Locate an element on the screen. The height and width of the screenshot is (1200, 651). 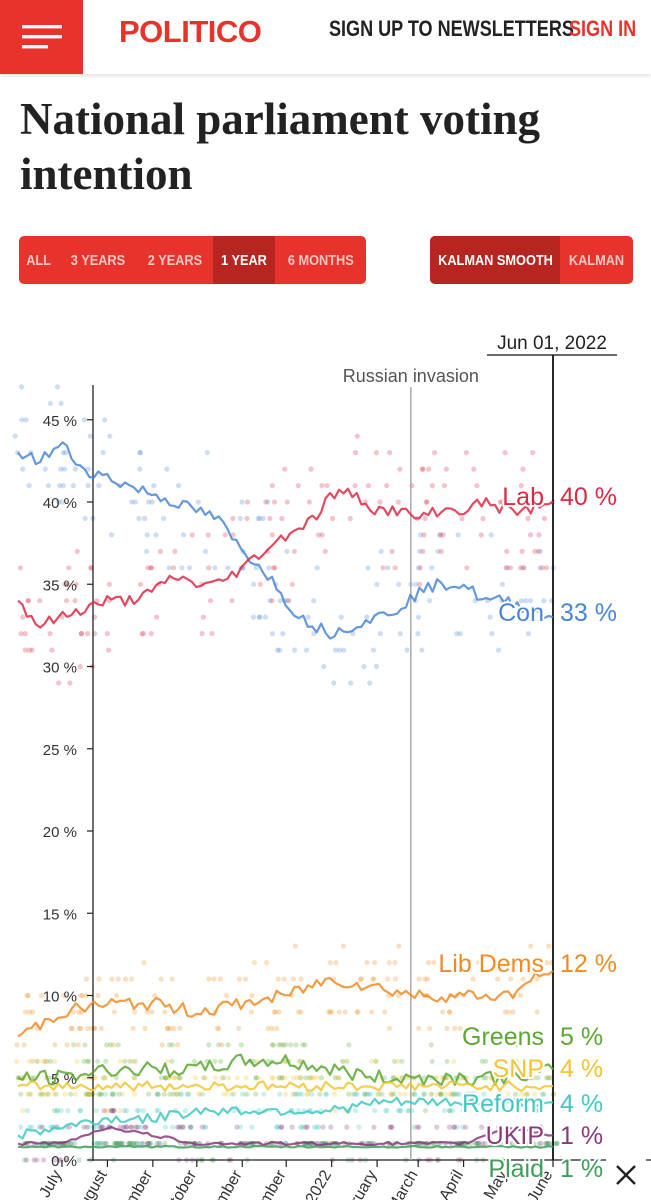
range-option-6-months: 6 MONTHS is located at coordinates (320, 260).